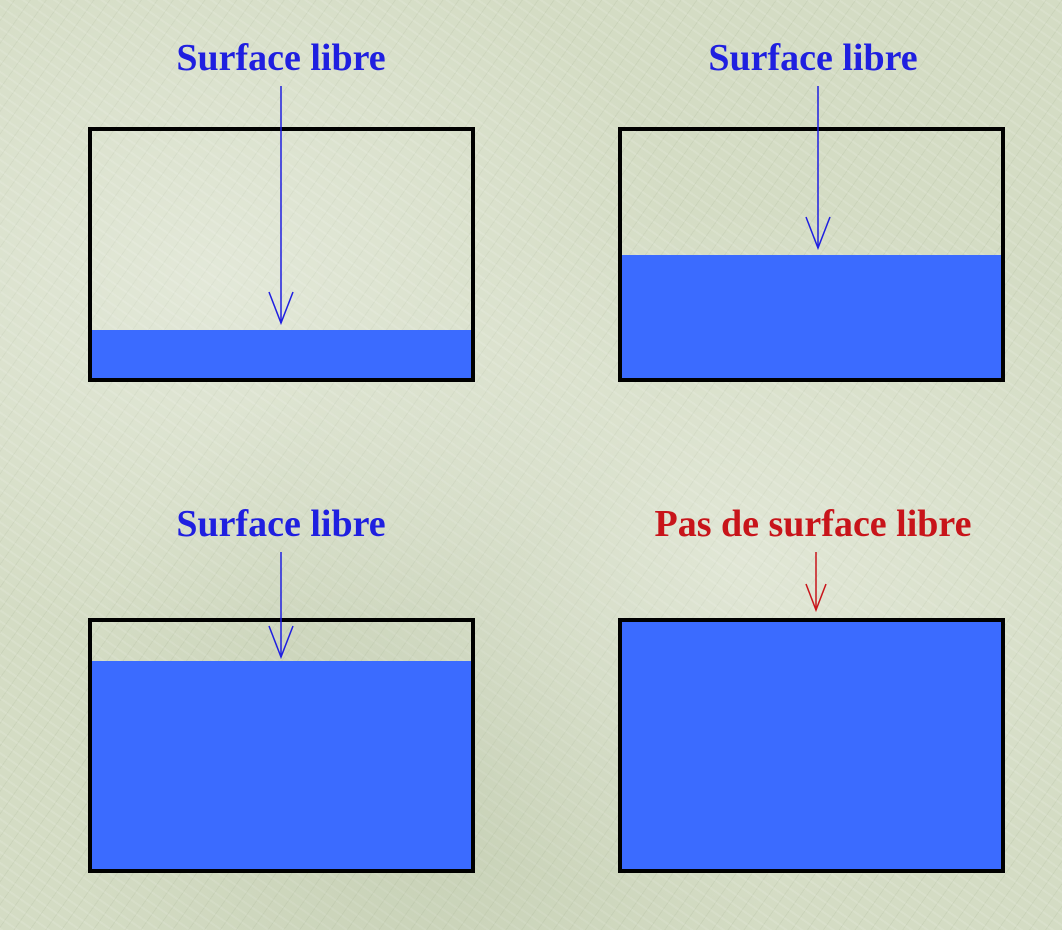  I want to click on panel-1-label: Surface libre, so click(280, 58).